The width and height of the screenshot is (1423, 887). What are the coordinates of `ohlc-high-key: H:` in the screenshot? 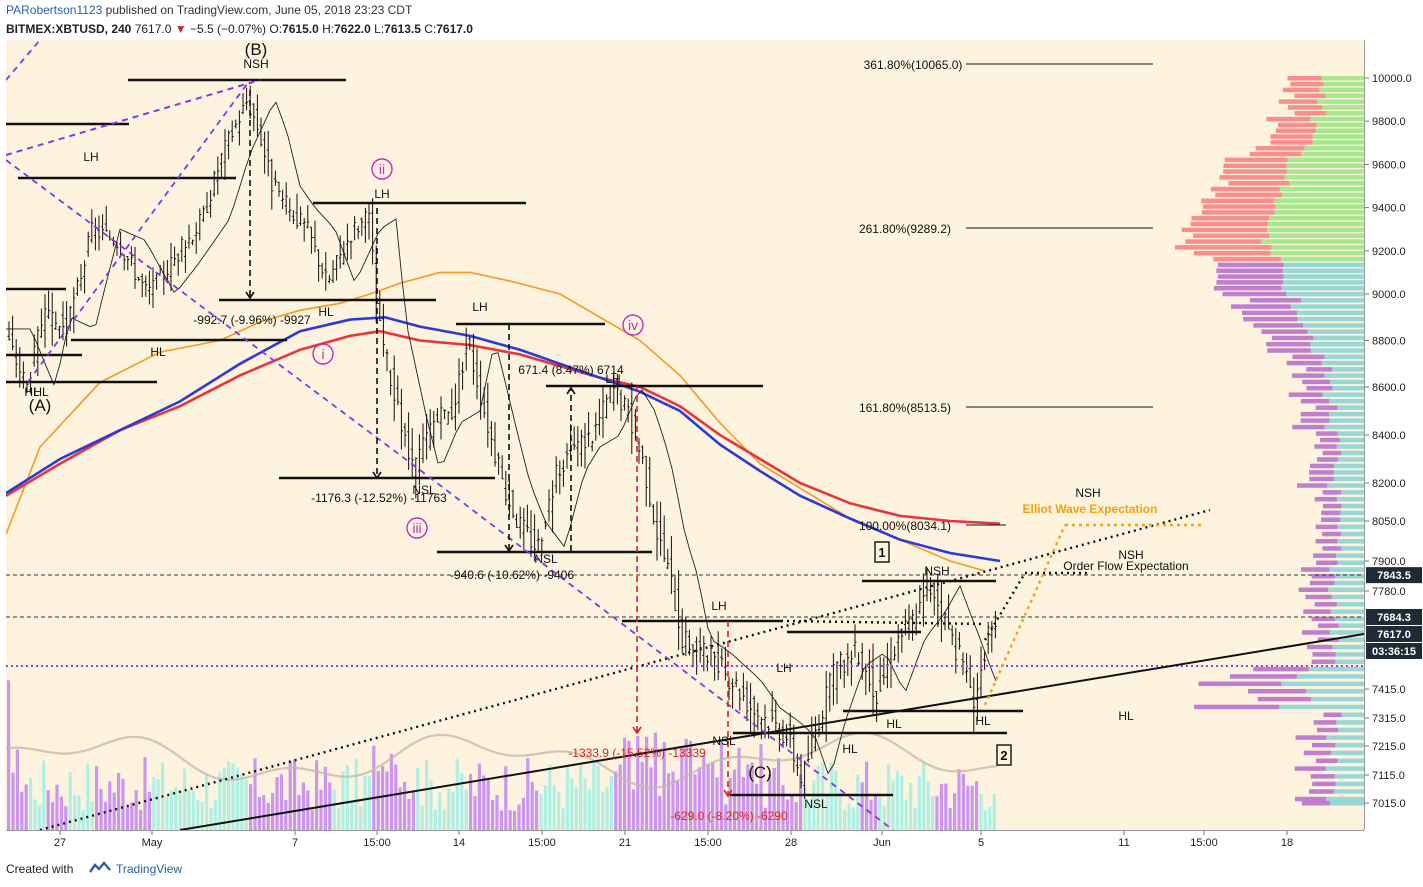 It's located at (328, 29).